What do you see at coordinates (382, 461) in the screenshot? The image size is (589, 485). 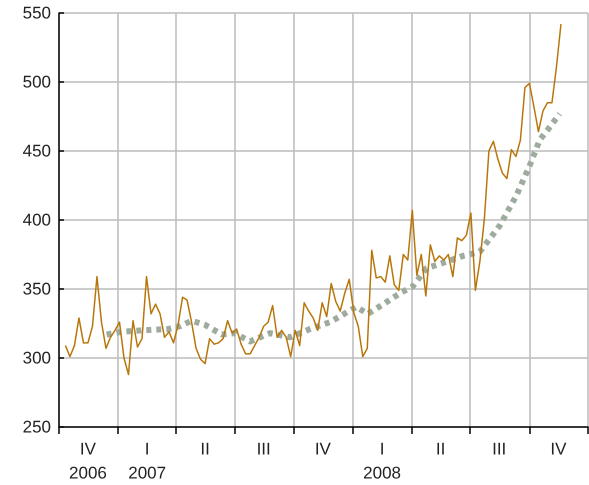 I see `x-tick-label: I 2008` at bounding box center [382, 461].